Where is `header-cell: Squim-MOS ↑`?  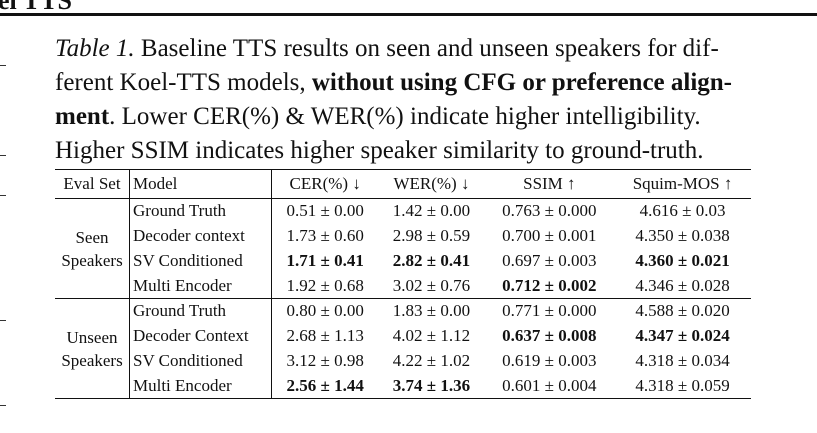
header-cell: Squim-MOS ↑ is located at coordinates (682, 183).